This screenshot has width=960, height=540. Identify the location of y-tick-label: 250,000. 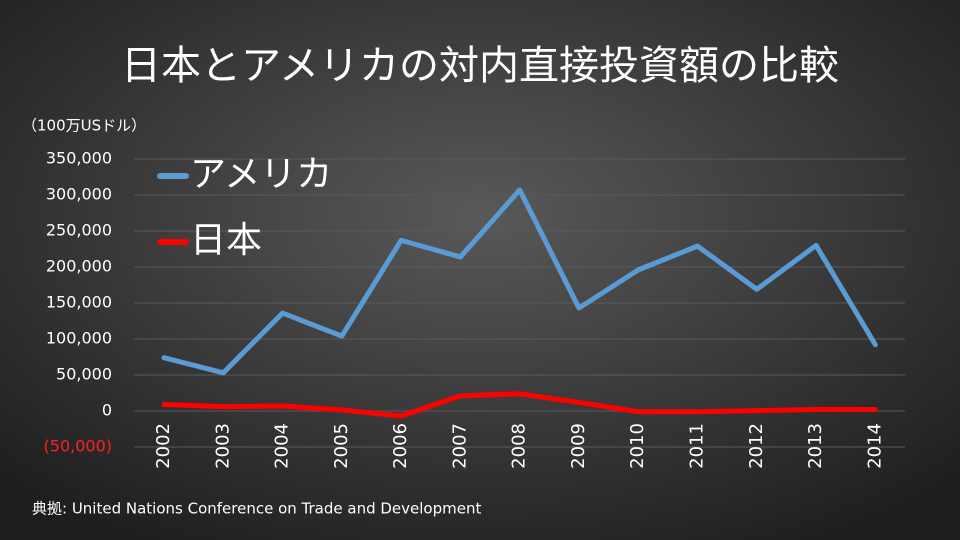
(79, 230).